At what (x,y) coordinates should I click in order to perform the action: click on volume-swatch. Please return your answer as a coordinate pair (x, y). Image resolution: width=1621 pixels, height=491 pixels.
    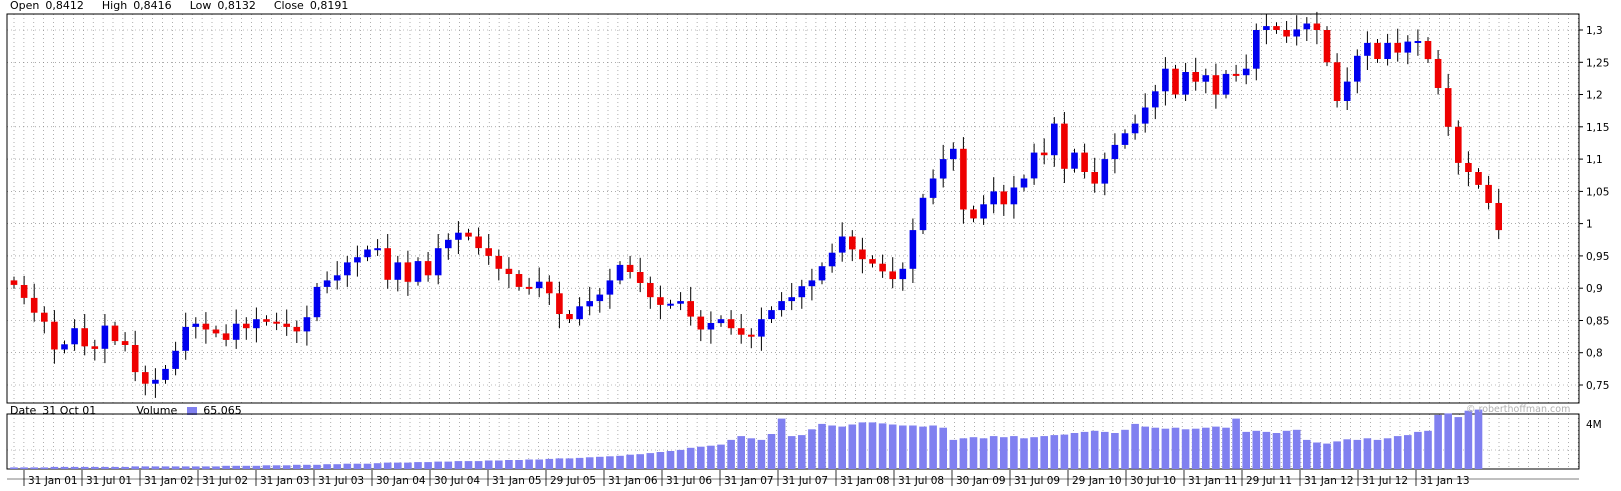
    Looking at the image, I should click on (192, 411).